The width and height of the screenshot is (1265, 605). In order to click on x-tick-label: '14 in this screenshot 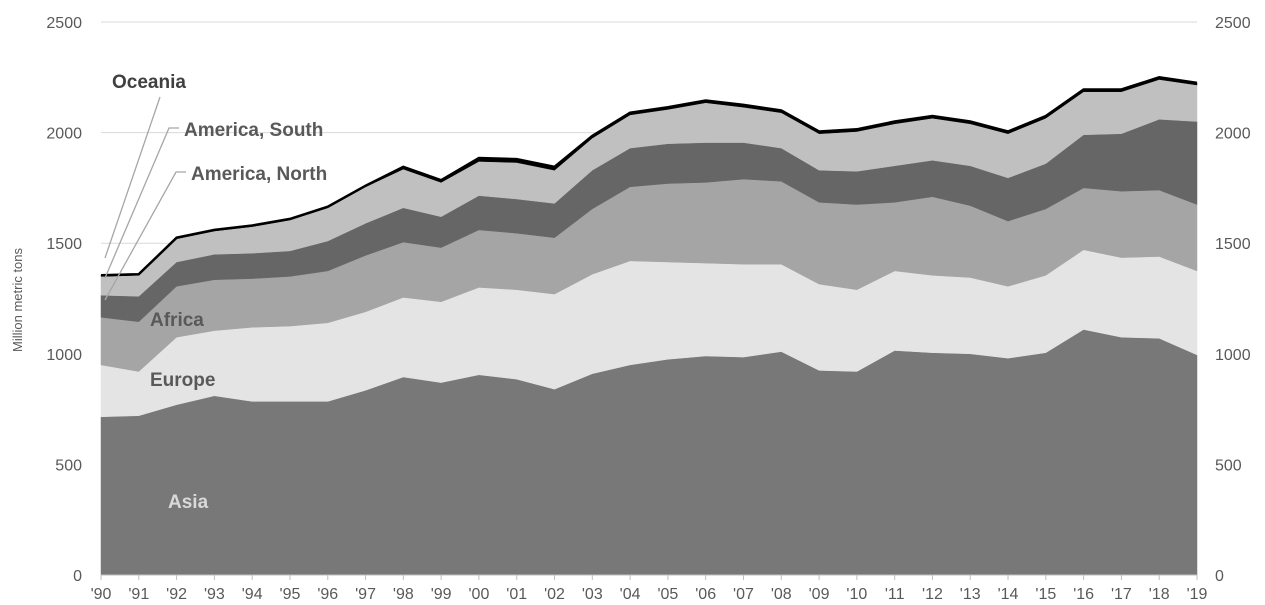, I will do `click(1008, 594)`.